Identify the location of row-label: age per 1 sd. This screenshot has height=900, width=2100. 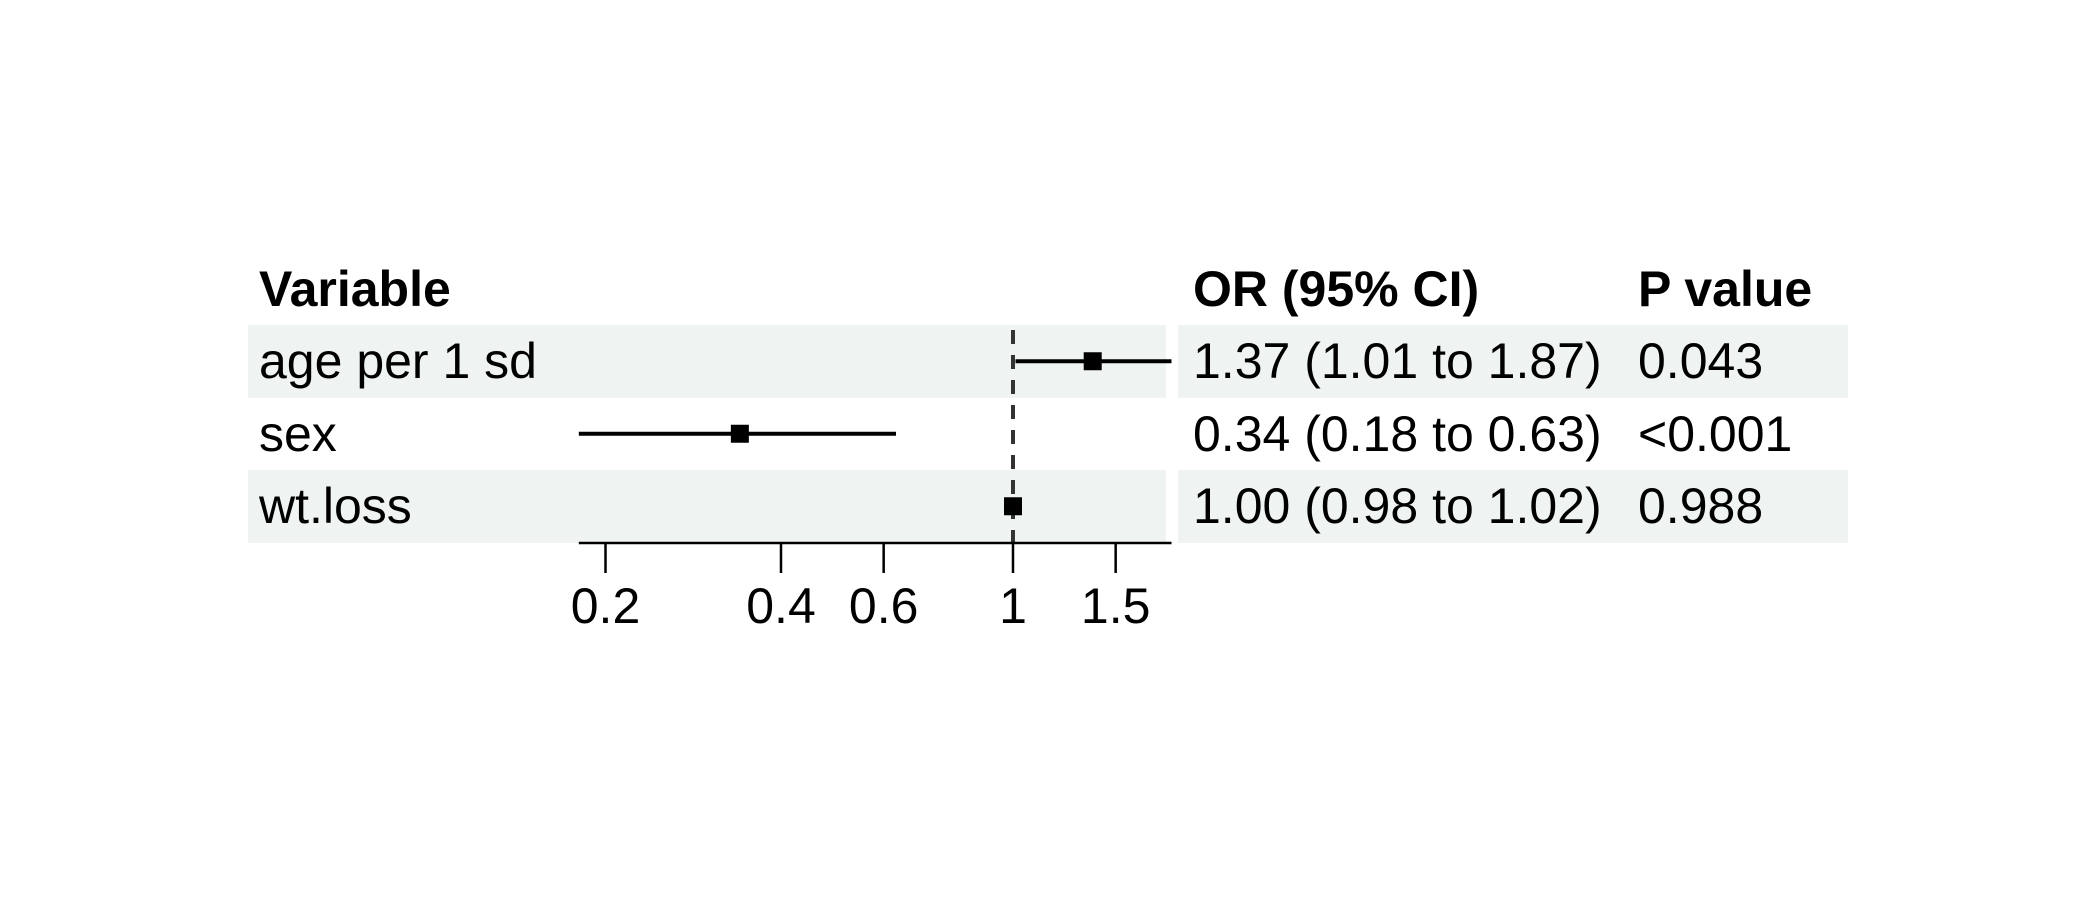
(398, 361).